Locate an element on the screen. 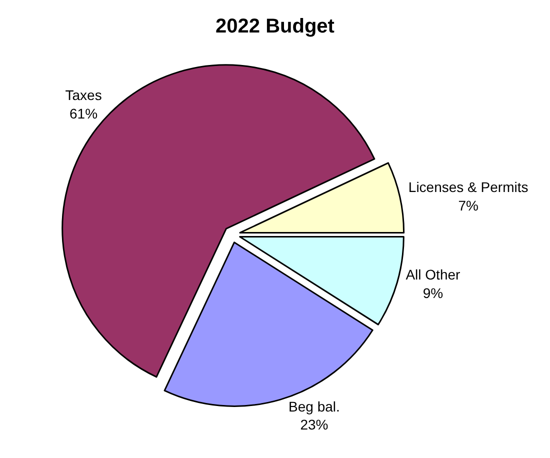  slice-label: All Other is located at coordinates (433, 274).